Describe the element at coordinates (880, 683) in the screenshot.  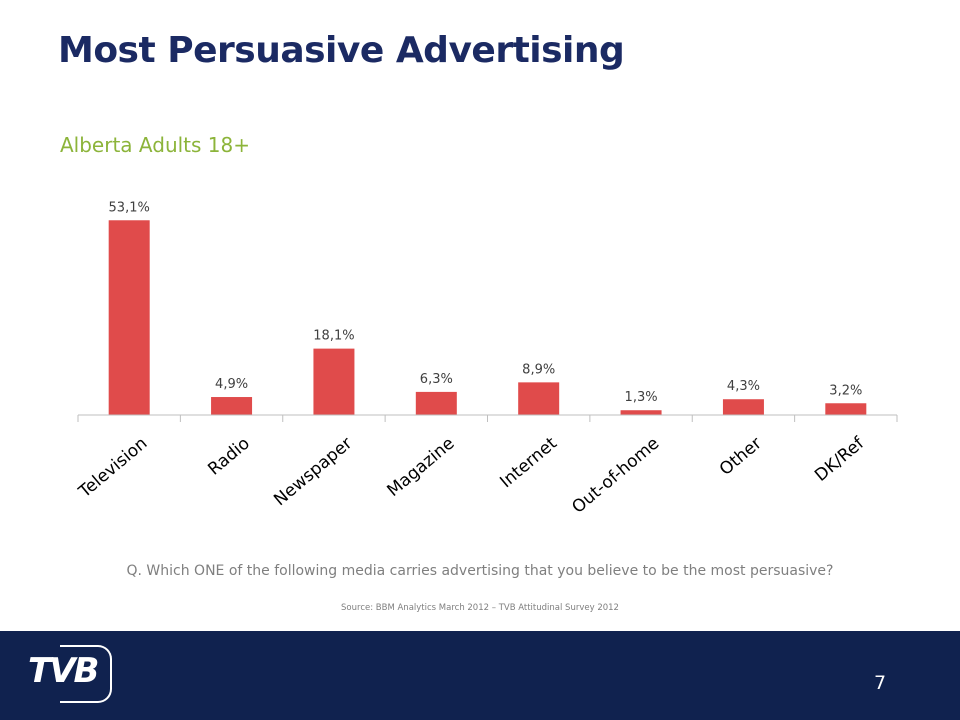
I see `page-number: 7` at that location.